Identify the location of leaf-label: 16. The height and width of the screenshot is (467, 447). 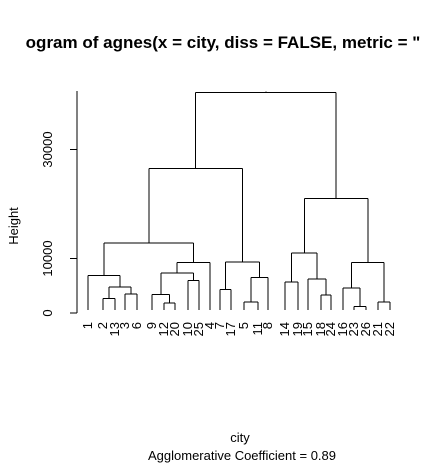
(342, 329).